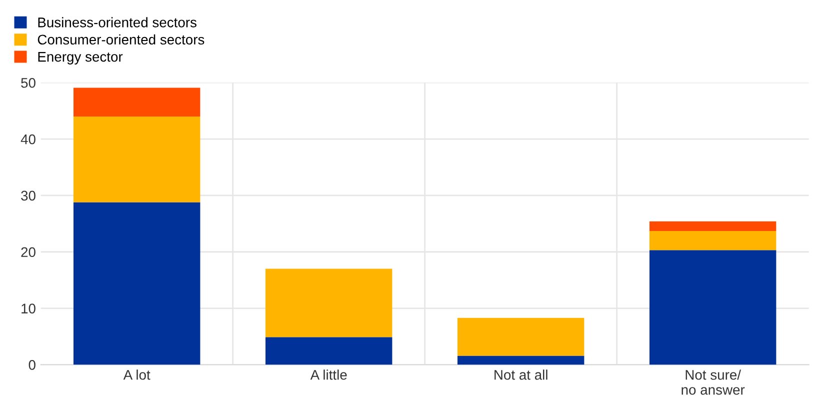 This screenshot has width=817, height=403. I want to click on y-tick-label: 20, so click(28, 252).